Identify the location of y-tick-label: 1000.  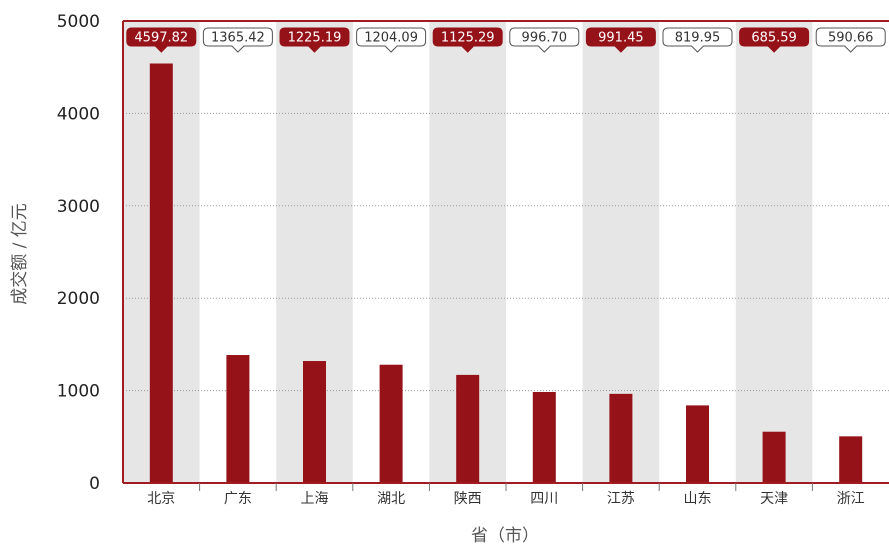
(78, 392).